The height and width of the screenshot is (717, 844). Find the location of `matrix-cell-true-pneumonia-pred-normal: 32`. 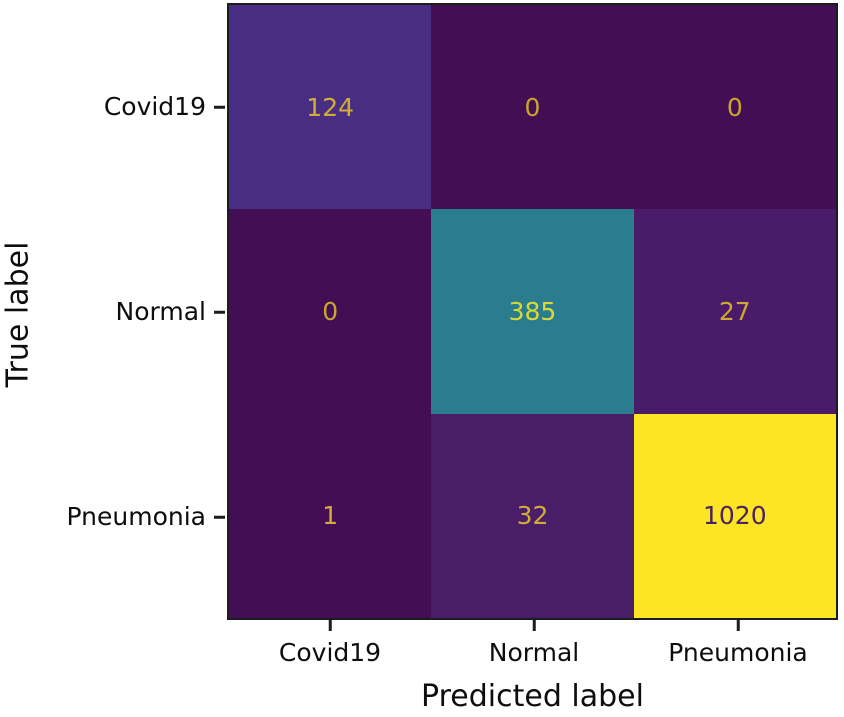

matrix-cell-true-pneumonia-pred-normal: 32 is located at coordinates (532, 515).